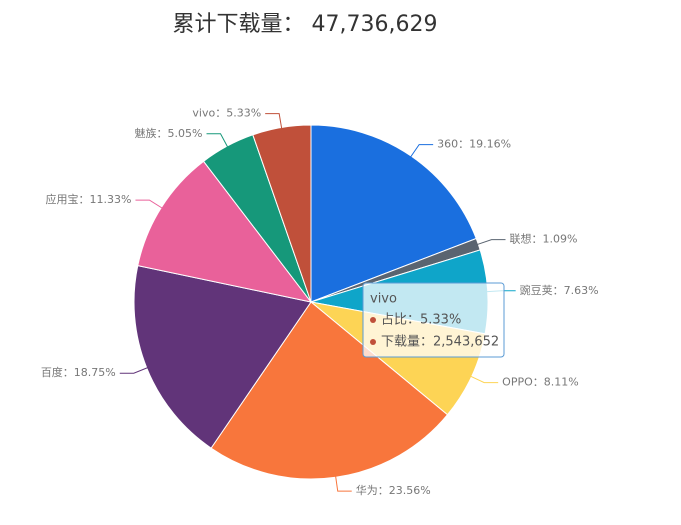 Image resolution: width=681 pixels, height=525 pixels. I want to click on data-label: vivo：5.33%, so click(226, 113).